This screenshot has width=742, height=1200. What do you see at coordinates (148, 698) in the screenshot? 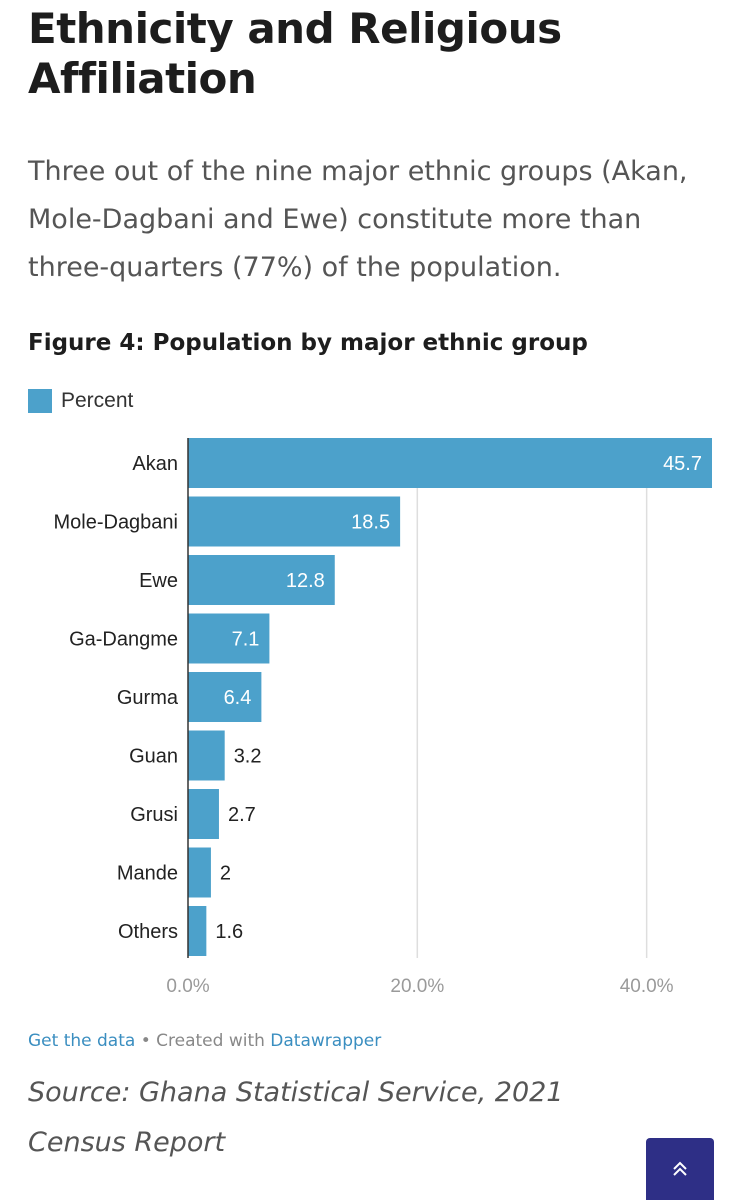
I see `category-label: Gurma` at bounding box center [148, 698].